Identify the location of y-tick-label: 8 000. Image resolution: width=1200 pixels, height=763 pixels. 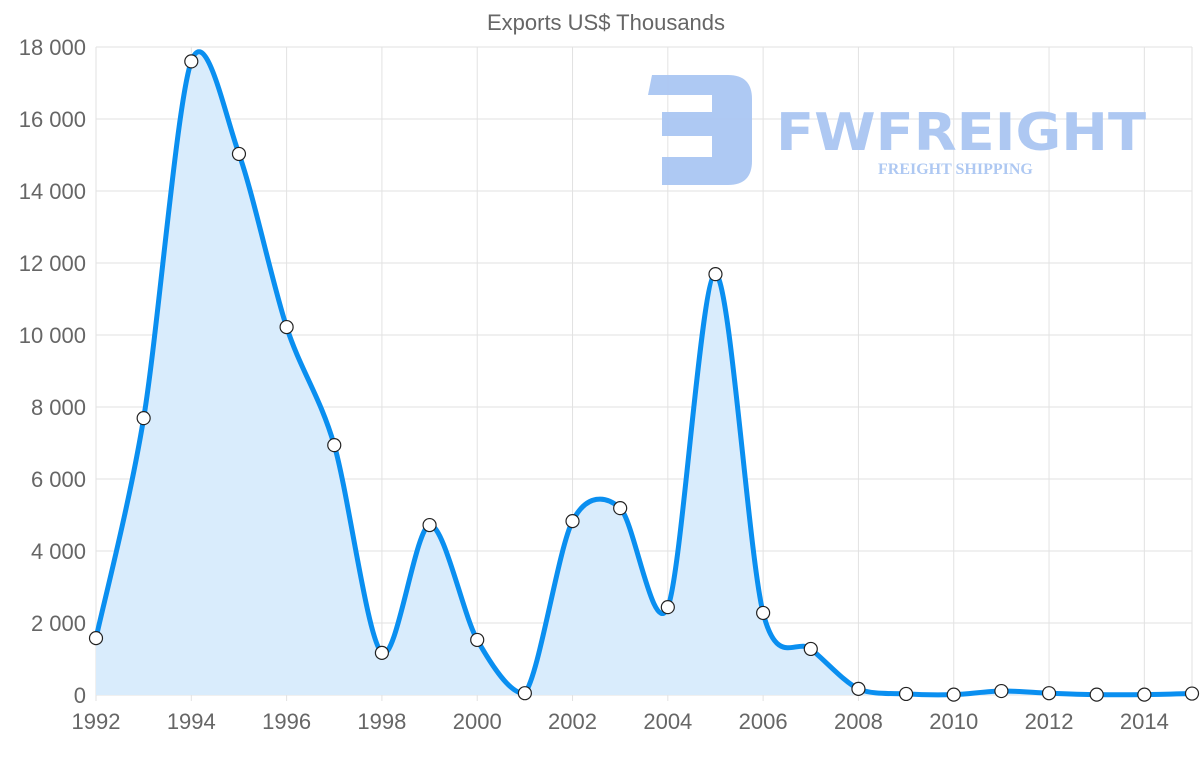
(58, 407).